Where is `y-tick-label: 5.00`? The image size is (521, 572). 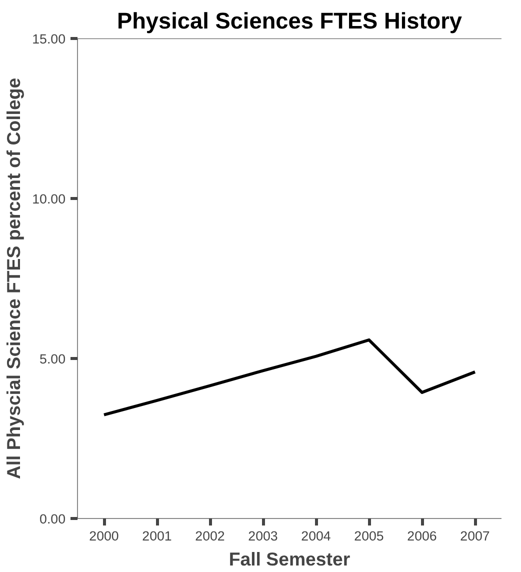 y-tick-label: 5.00 is located at coordinates (53, 359).